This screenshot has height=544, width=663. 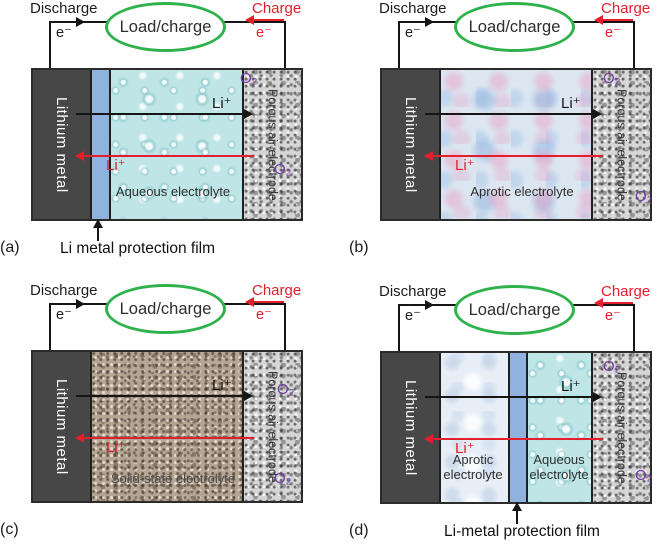 I want to click on aqueous-electrolyte-caption: Aqueous electrolyte, so click(x=559, y=467).